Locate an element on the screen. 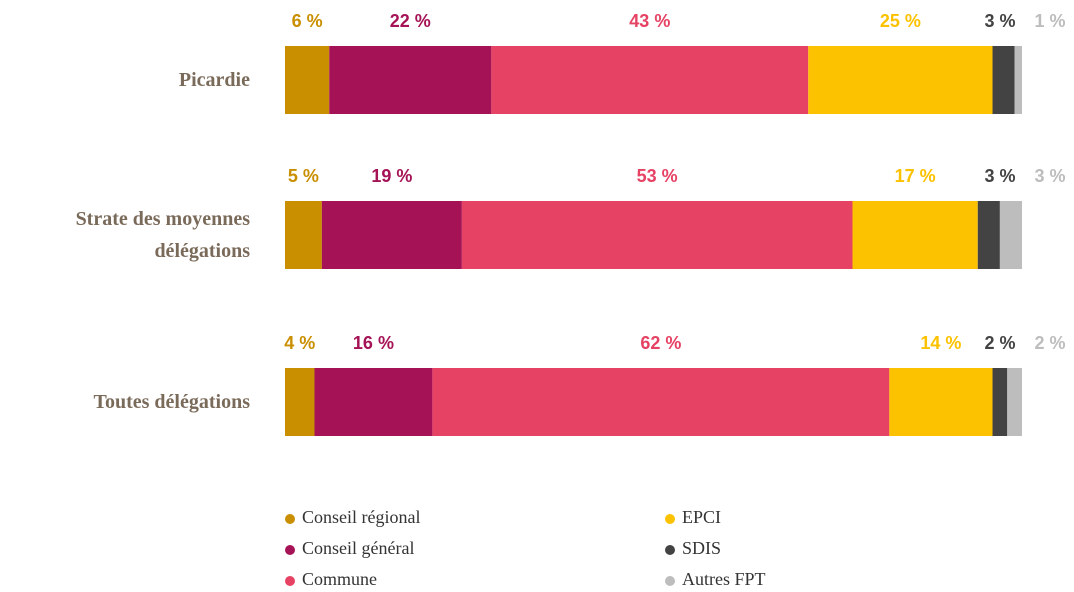 This screenshot has height=592, width=1074. value-label: 17 % is located at coordinates (915, 176).